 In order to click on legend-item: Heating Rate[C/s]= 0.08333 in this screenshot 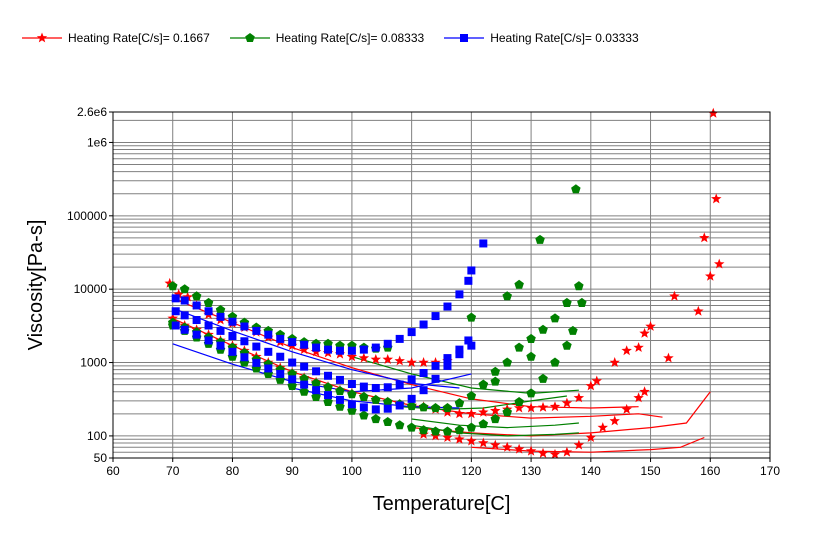, I will do `click(326, 38)`.